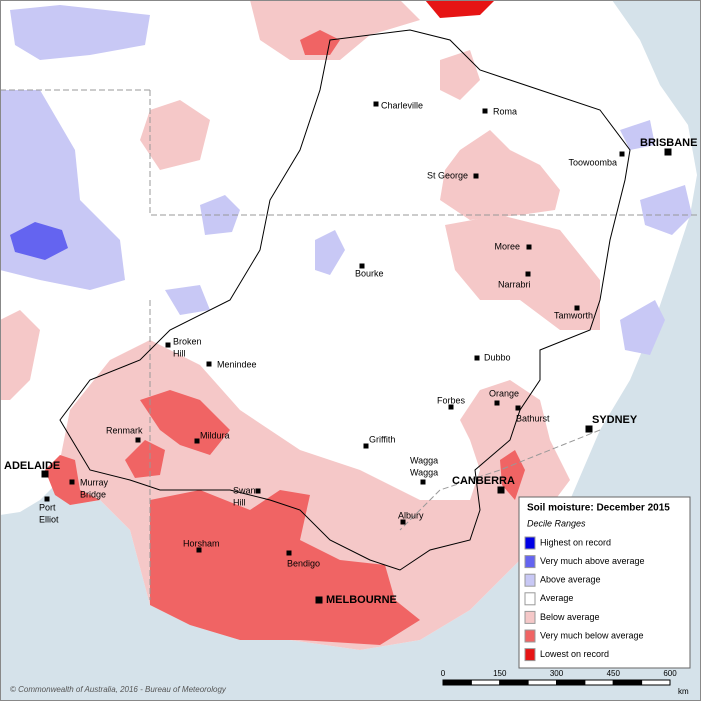 The image size is (701, 706). What do you see at coordinates (592, 162) in the screenshot?
I see `place-label: Toowoomba` at bounding box center [592, 162].